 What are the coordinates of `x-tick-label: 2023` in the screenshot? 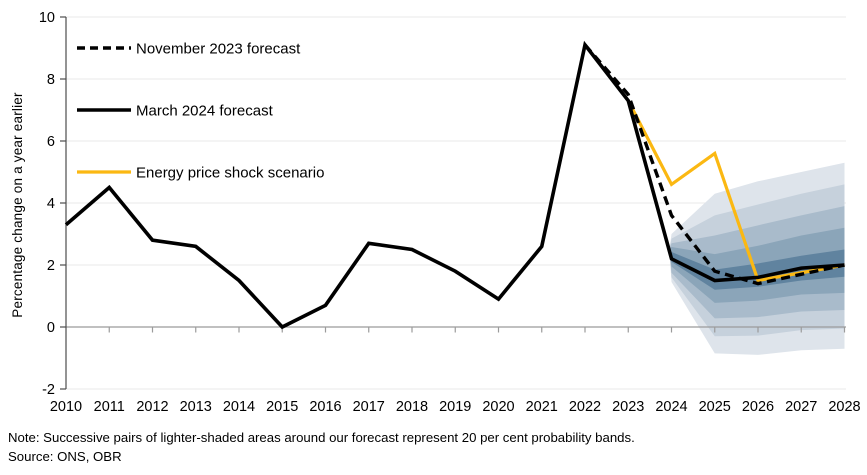 It's located at (628, 407).